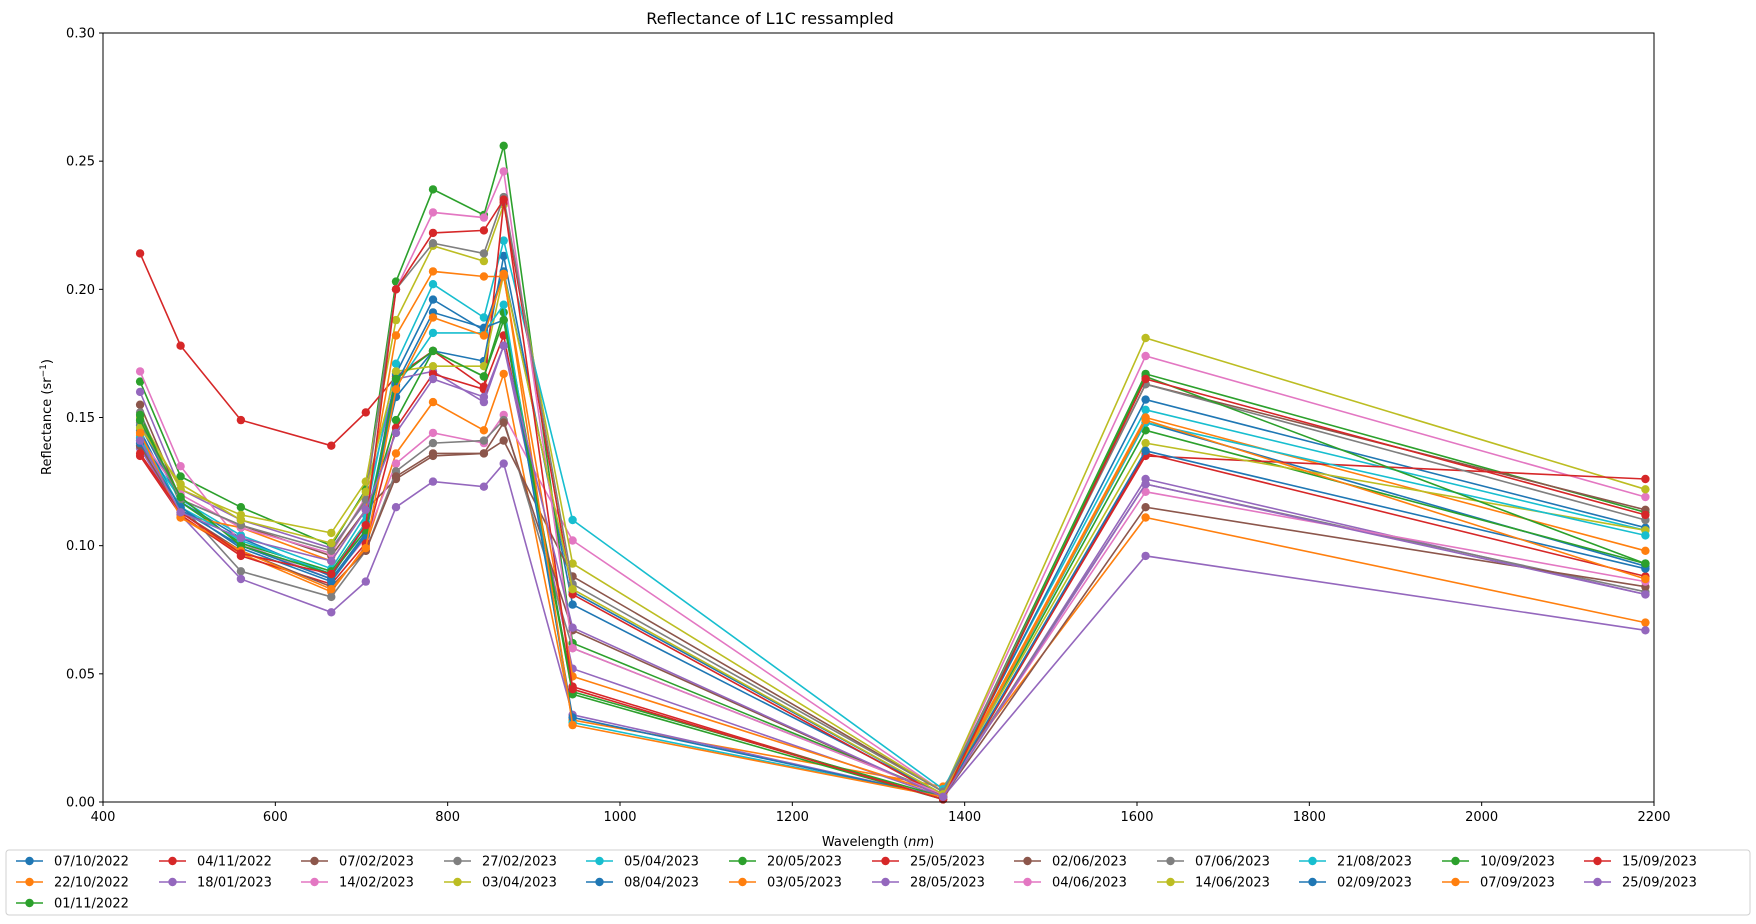  What do you see at coordinates (1659, 883) in the screenshot?
I see `legend-label: 25/09/2023` at bounding box center [1659, 883].